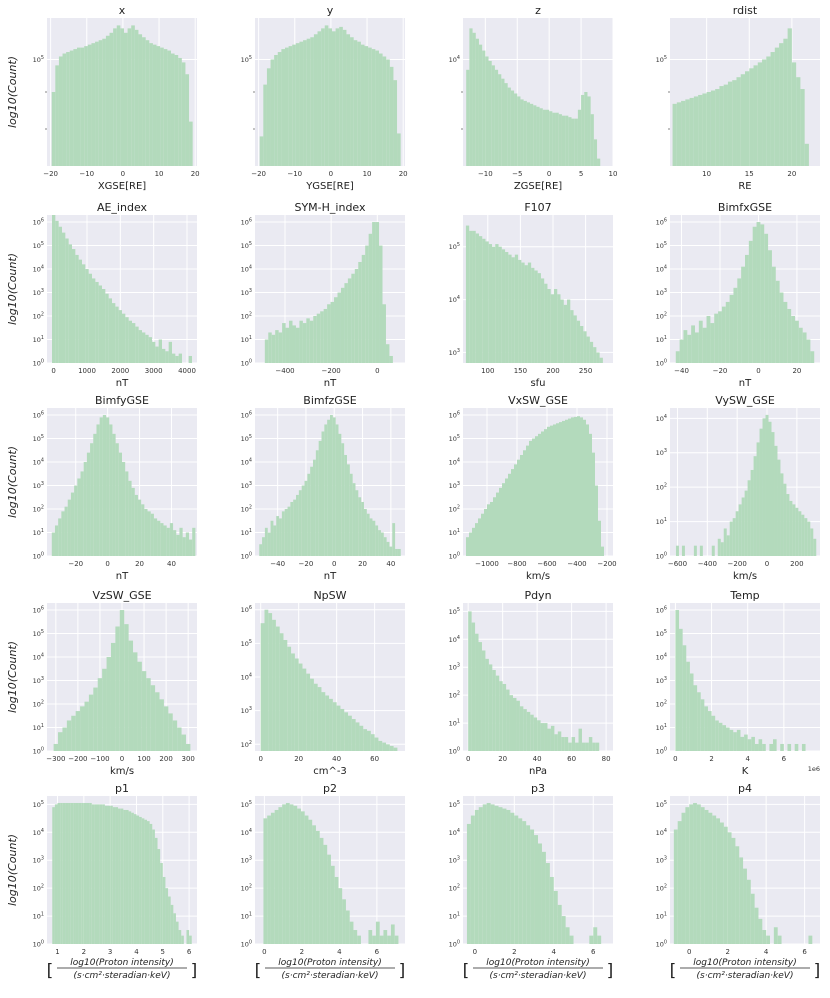 The image size is (830, 998). What do you see at coordinates (77, 759) in the screenshot?
I see `x-tick-label: −200` at bounding box center [77, 759].